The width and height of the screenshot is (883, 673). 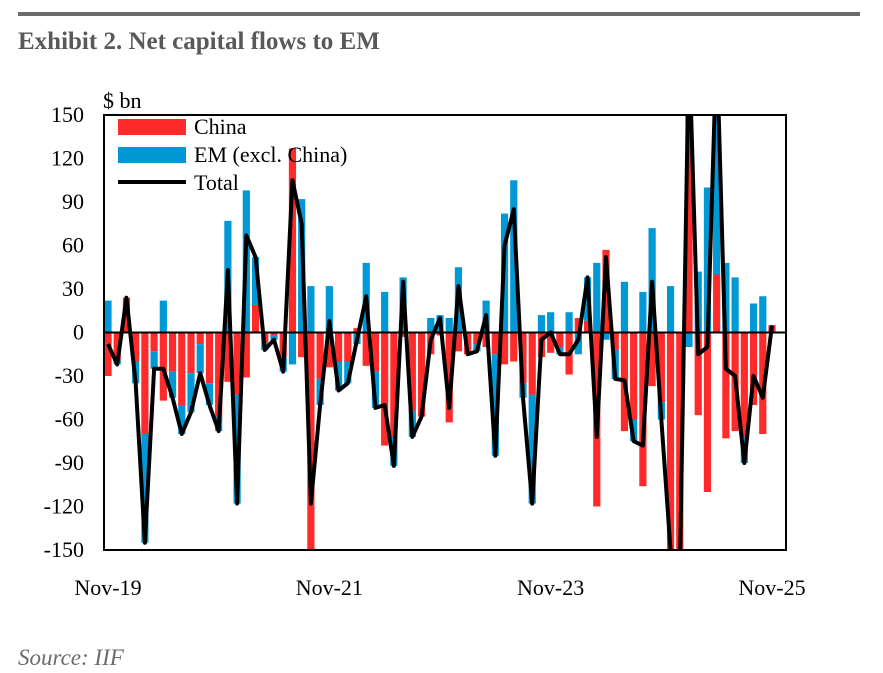 I want to click on legend-swatch-china, so click(x=152, y=127).